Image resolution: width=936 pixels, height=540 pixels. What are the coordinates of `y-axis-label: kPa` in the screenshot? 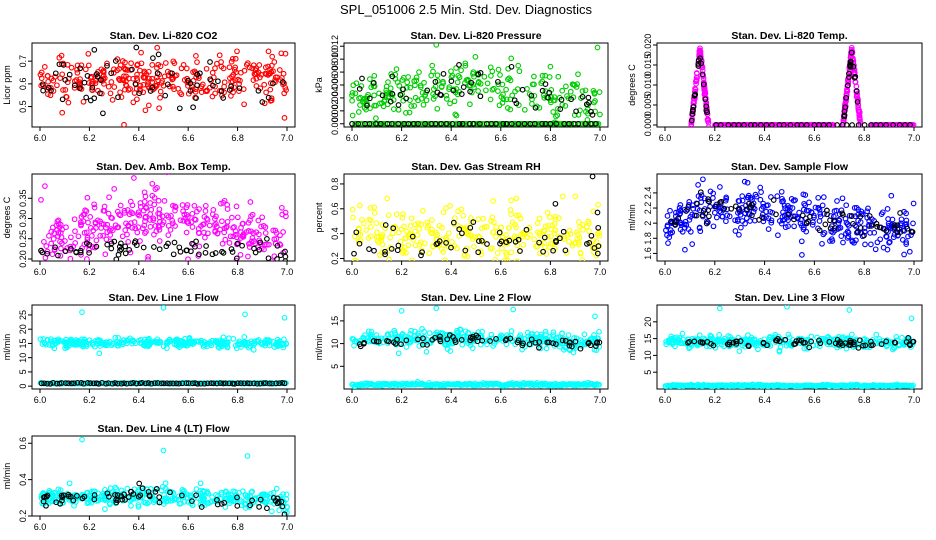 It's located at (319, 85).